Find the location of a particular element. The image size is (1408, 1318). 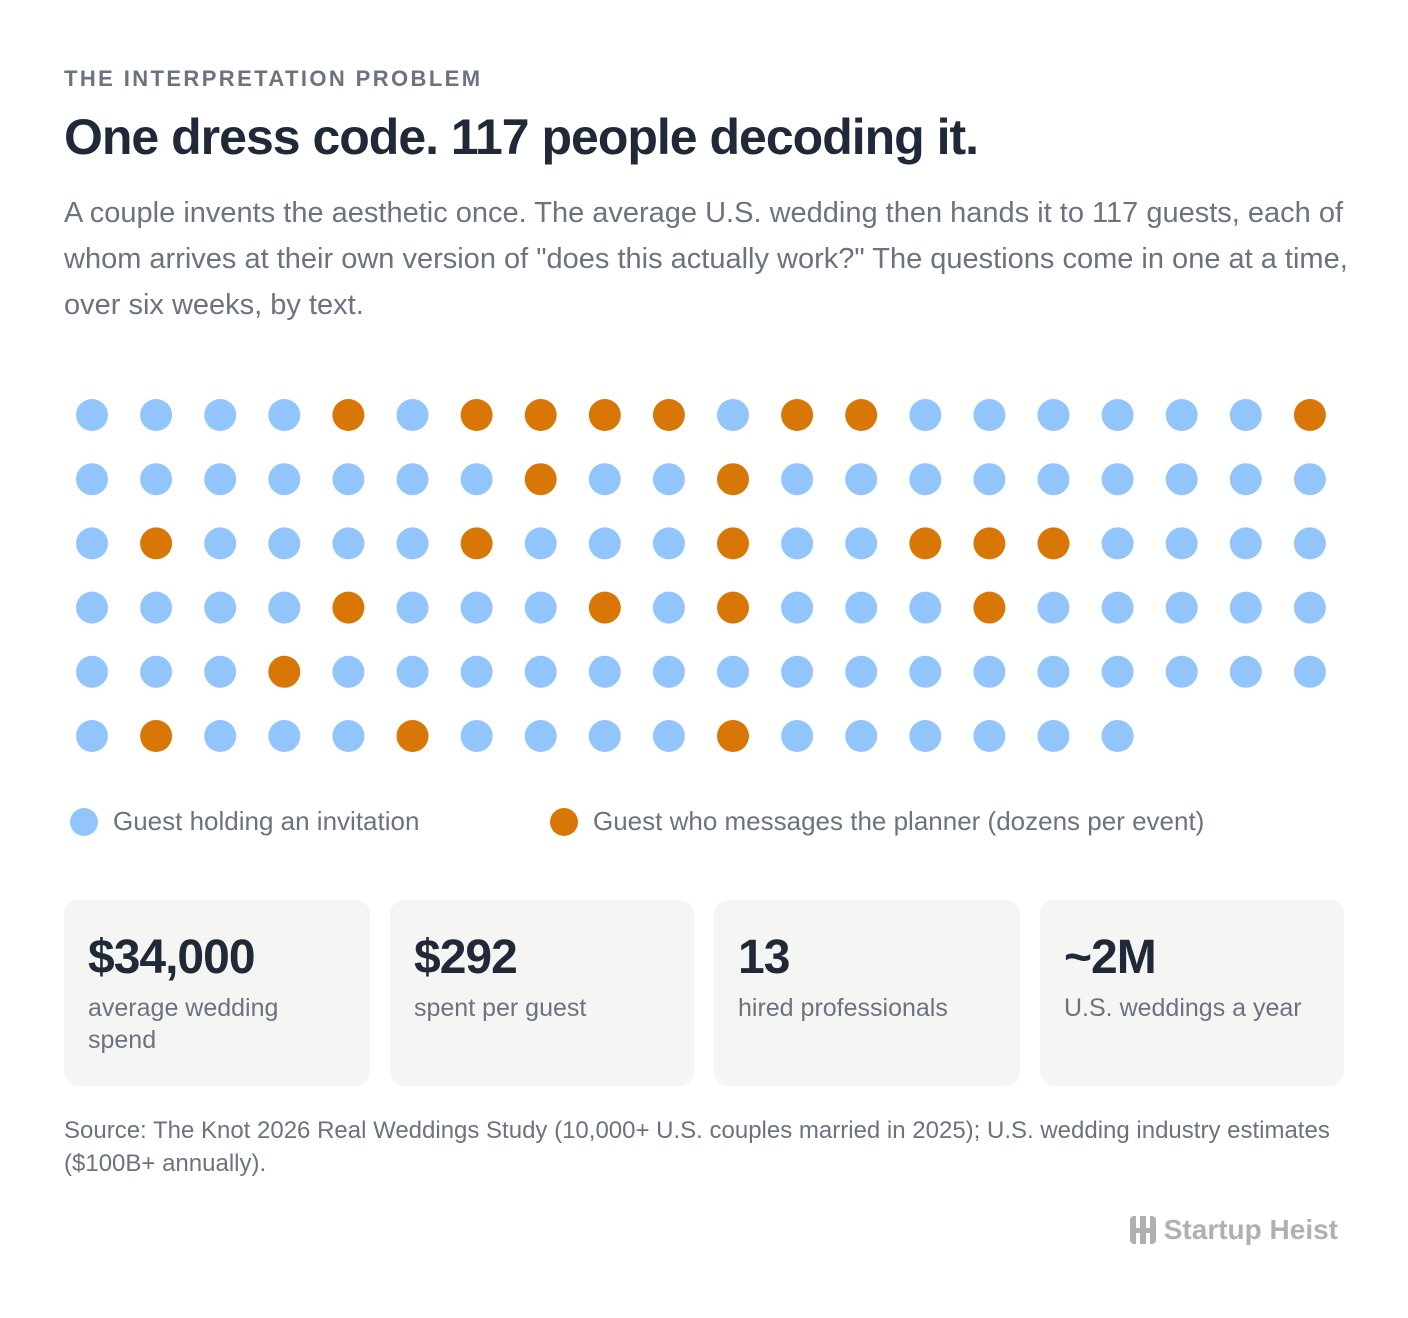

brand-logo: Startup Heist is located at coordinates (1233, 1230).